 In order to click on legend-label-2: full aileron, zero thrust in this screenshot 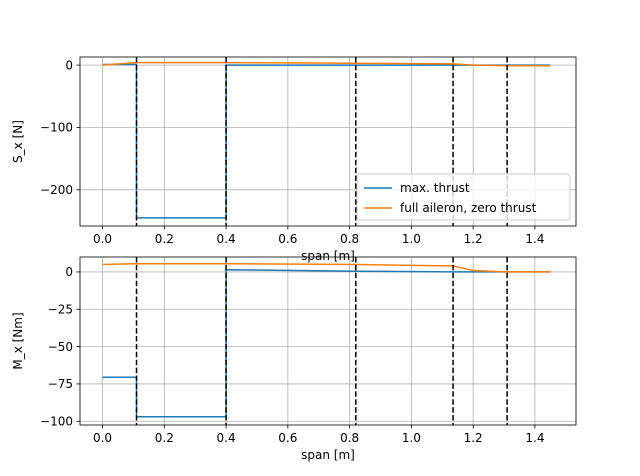, I will do `click(468, 208)`.